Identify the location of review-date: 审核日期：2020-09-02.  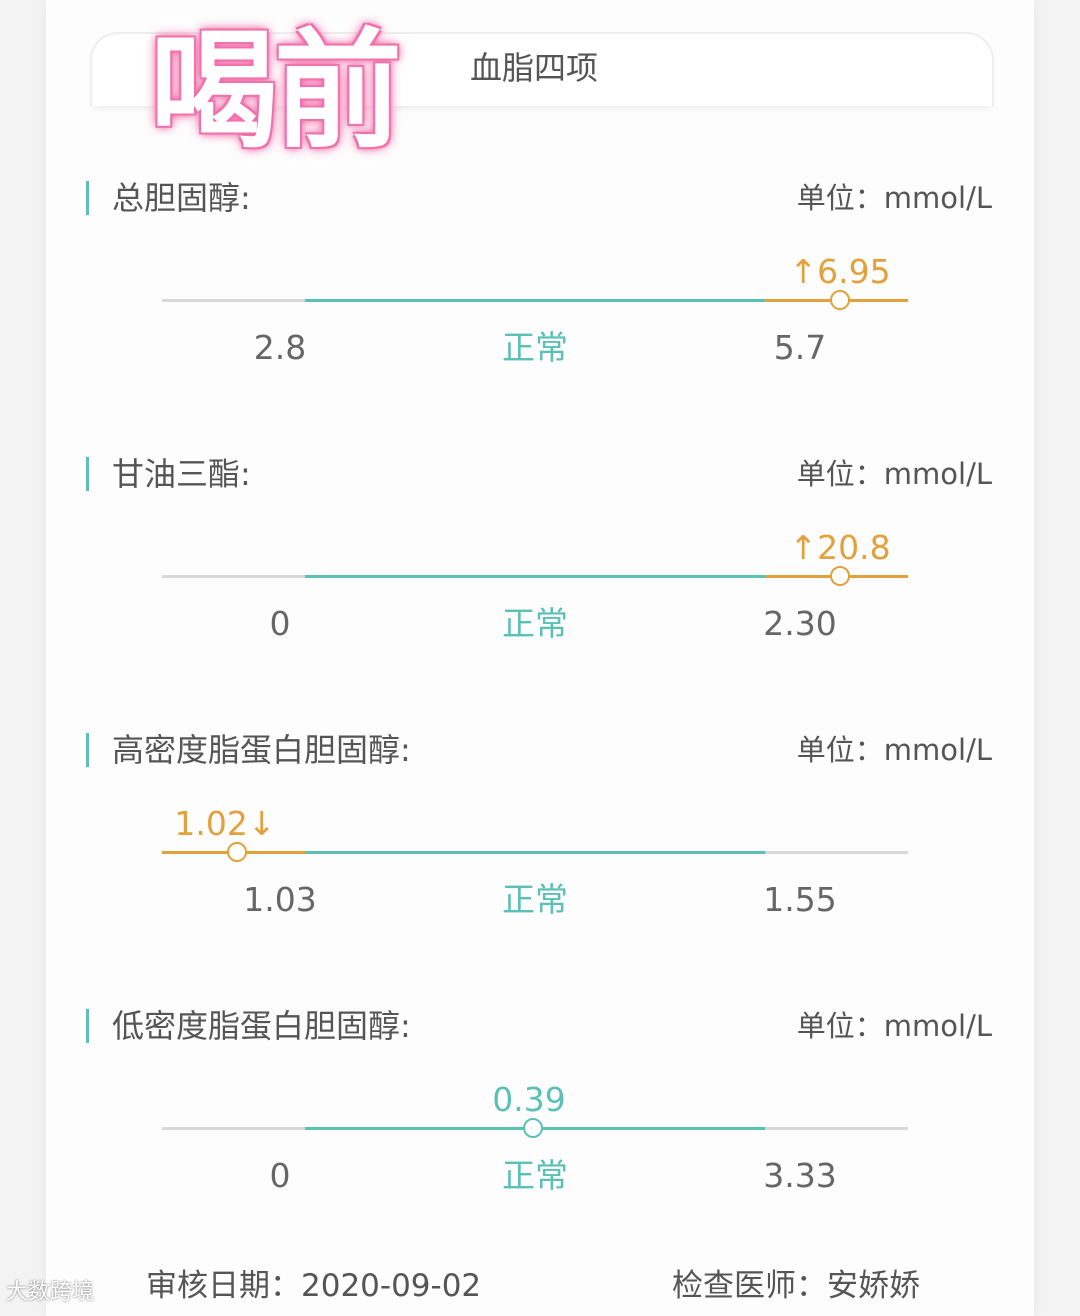
(314, 1286).